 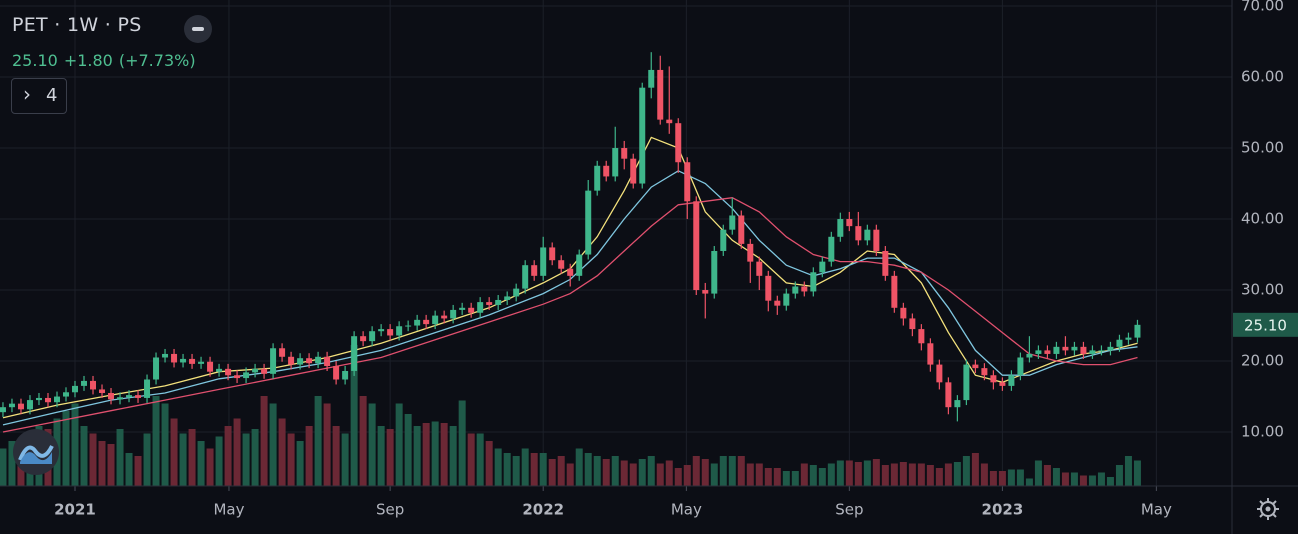 I want to click on symbol-title: PET · 1W · PS, so click(x=77, y=25).